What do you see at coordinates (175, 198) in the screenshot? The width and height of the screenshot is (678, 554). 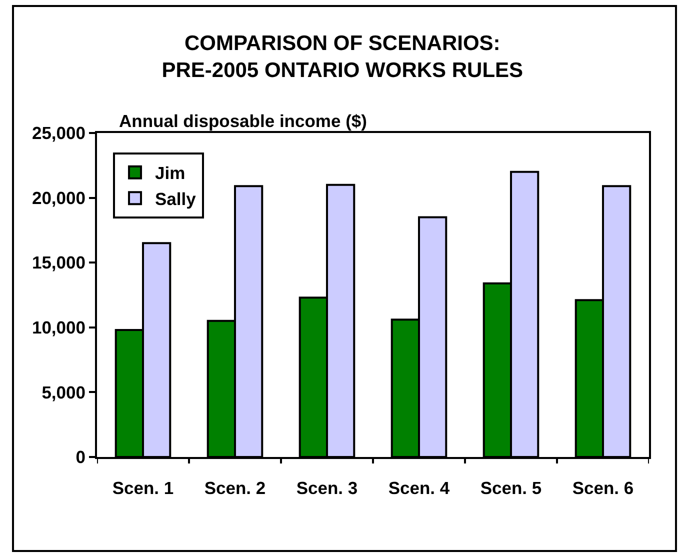 I see `legend-label: Sally` at bounding box center [175, 198].